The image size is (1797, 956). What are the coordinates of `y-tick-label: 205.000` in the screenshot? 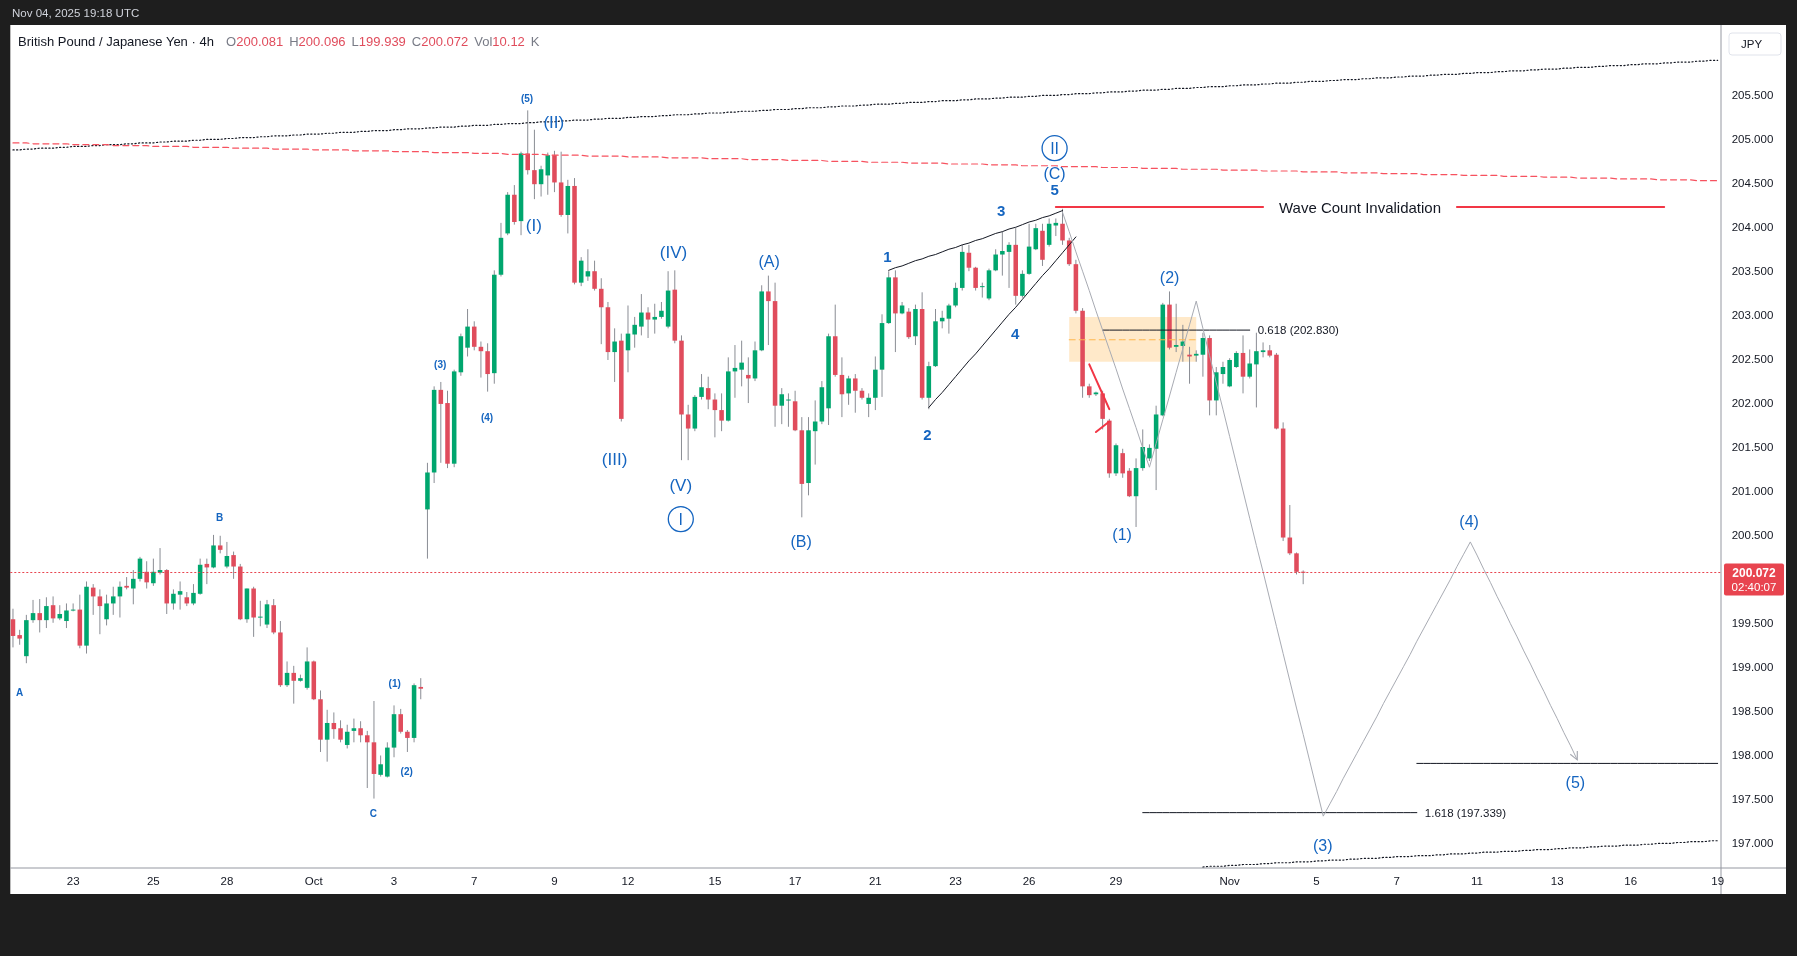 It's located at (1752, 139).